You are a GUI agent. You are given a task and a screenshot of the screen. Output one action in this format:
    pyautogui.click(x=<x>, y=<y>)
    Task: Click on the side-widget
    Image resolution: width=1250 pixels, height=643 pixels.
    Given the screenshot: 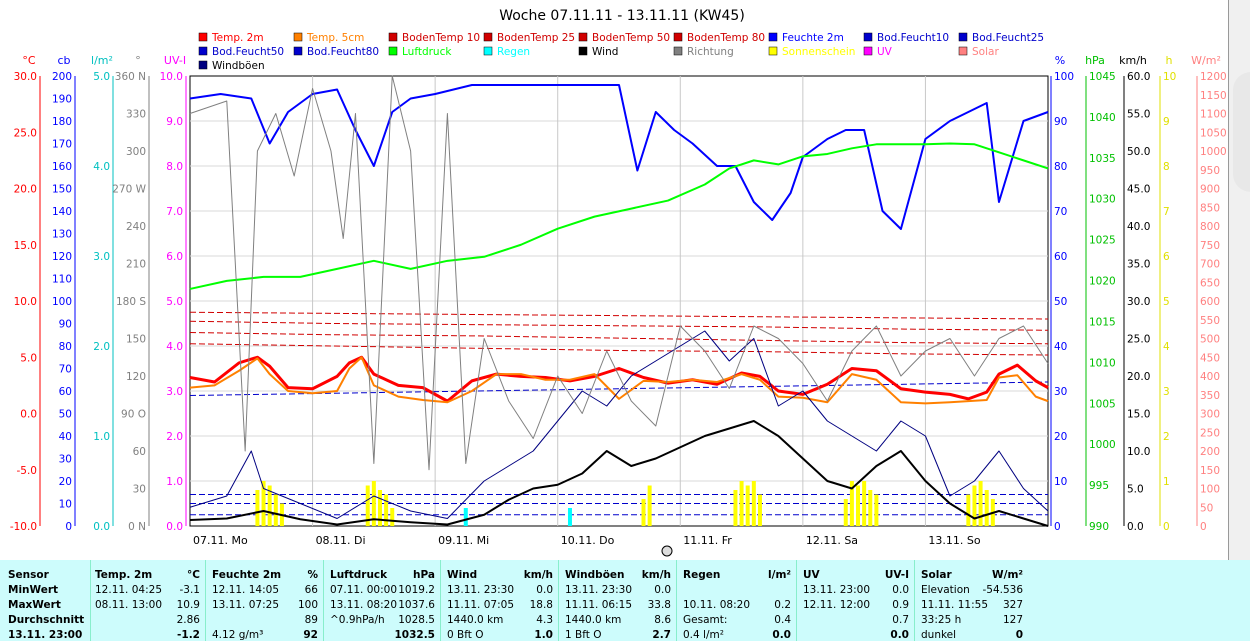 What is the action you would take?
    pyautogui.click(x=1241, y=132)
    